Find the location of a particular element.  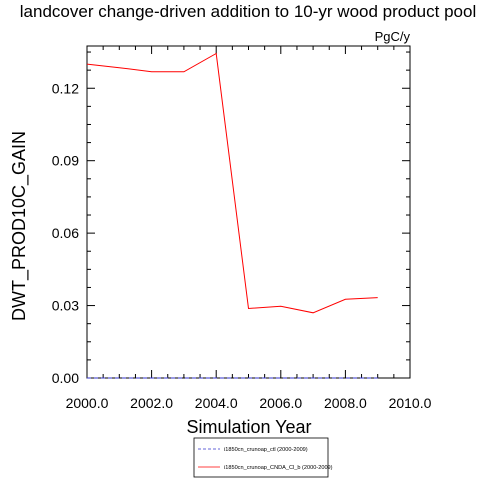

x-tick-label: 2008.0 is located at coordinates (345, 403).